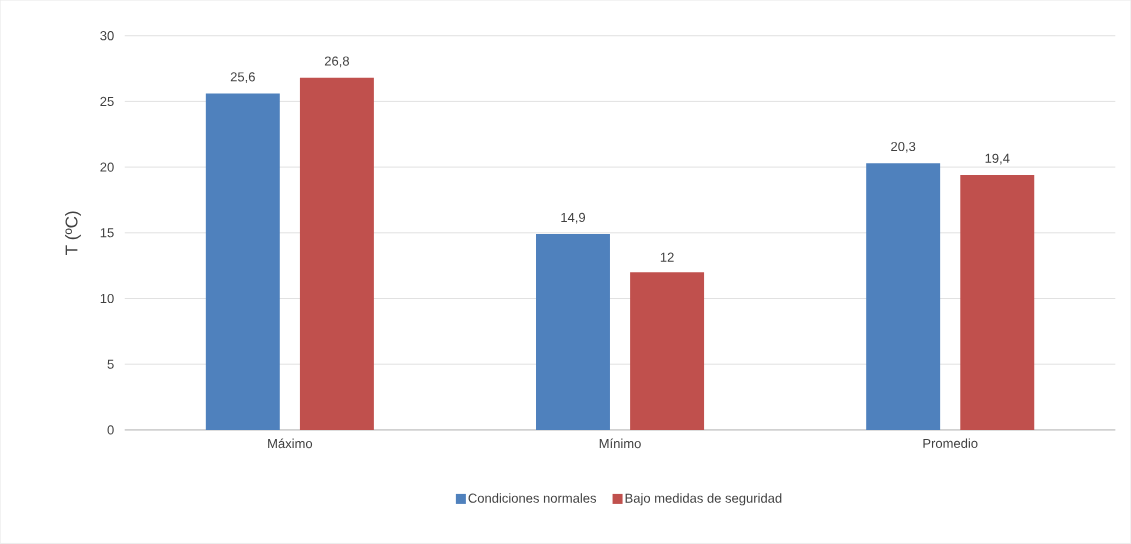 The width and height of the screenshot is (1131, 544). I want to click on data-label: 19,4, so click(997, 159).